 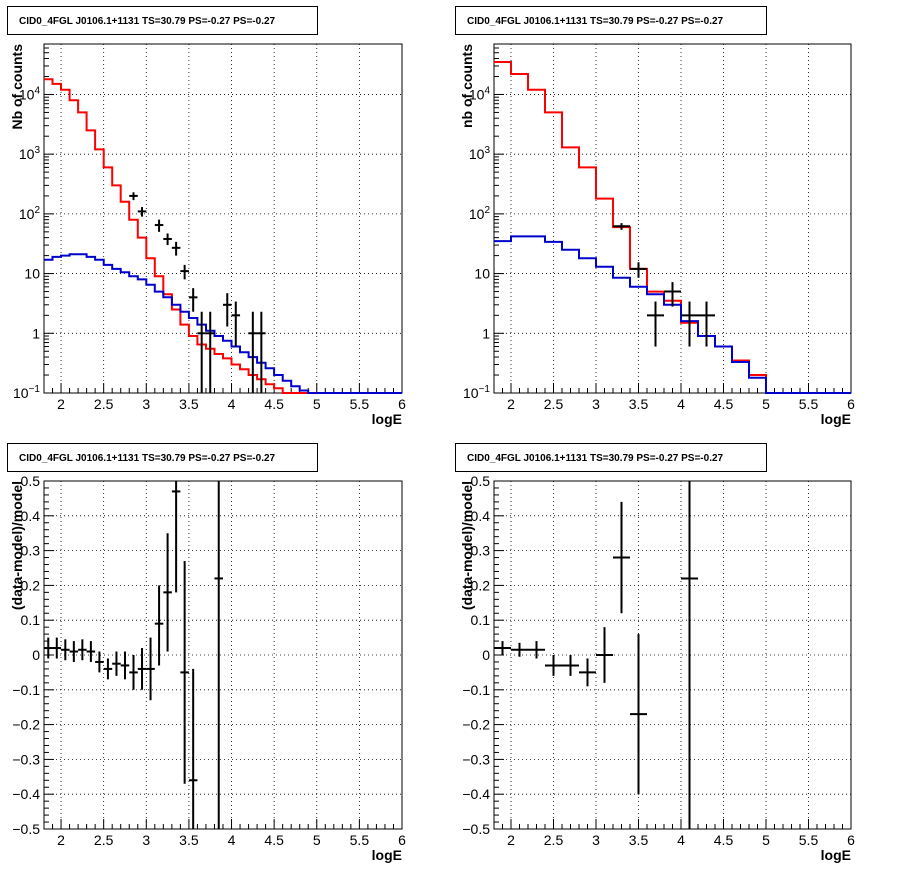 I want to click on y-axis-label: nb of counts, so click(x=467, y=86).